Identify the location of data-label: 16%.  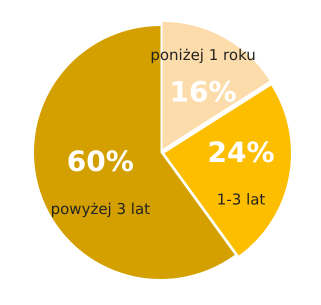
(203, 91).